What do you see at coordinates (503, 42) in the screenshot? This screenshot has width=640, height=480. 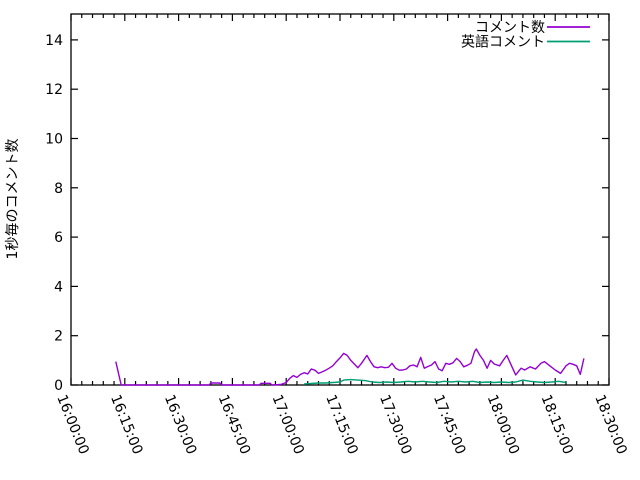 I see `legend-label-english-comments: 英語コメント` at bounding box center [503, 42].